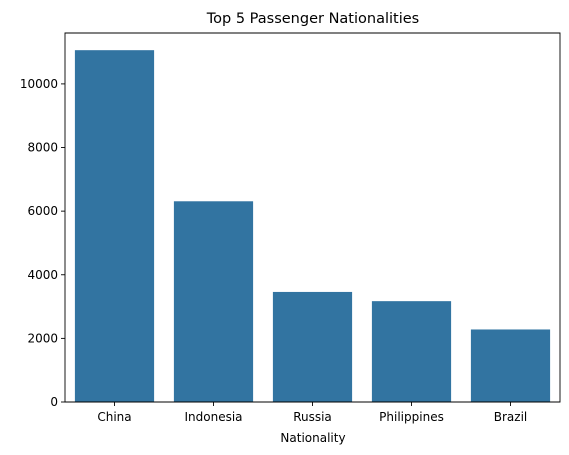 Image resolution: width=569 pixels, height=455 pixels. What do you see at coordinates (114, 226) in the screenshot?
I see `bar-china` at bounding box center [114, 226].